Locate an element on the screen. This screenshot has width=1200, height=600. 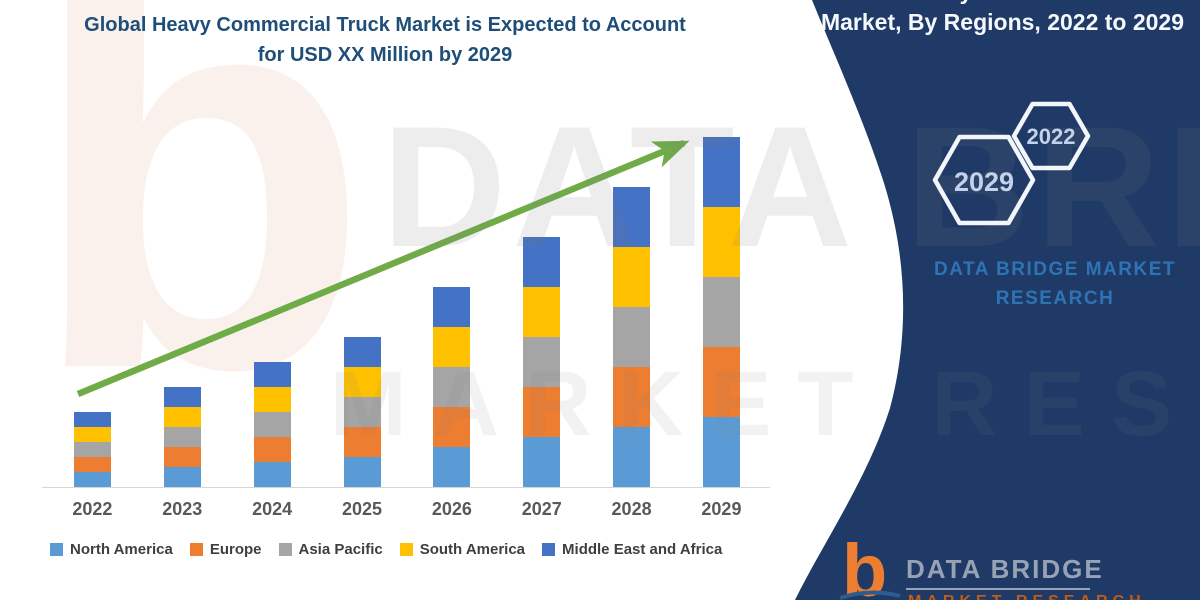
legend-item-middle-east-and-africa: Middle East and Africa is located at coordinates (632, 549).